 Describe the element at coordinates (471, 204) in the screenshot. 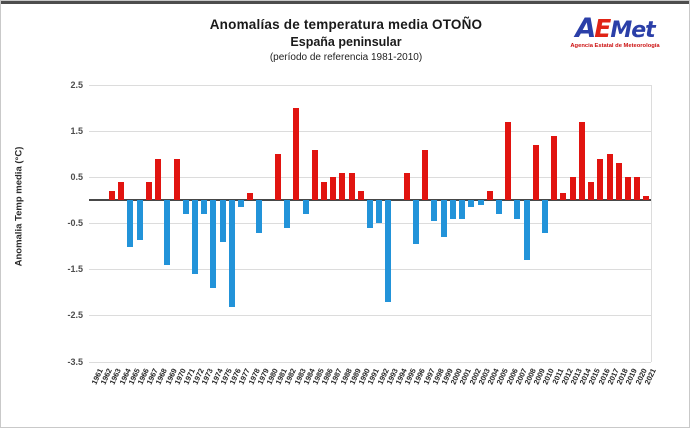

I see `bar-2002` at that location.